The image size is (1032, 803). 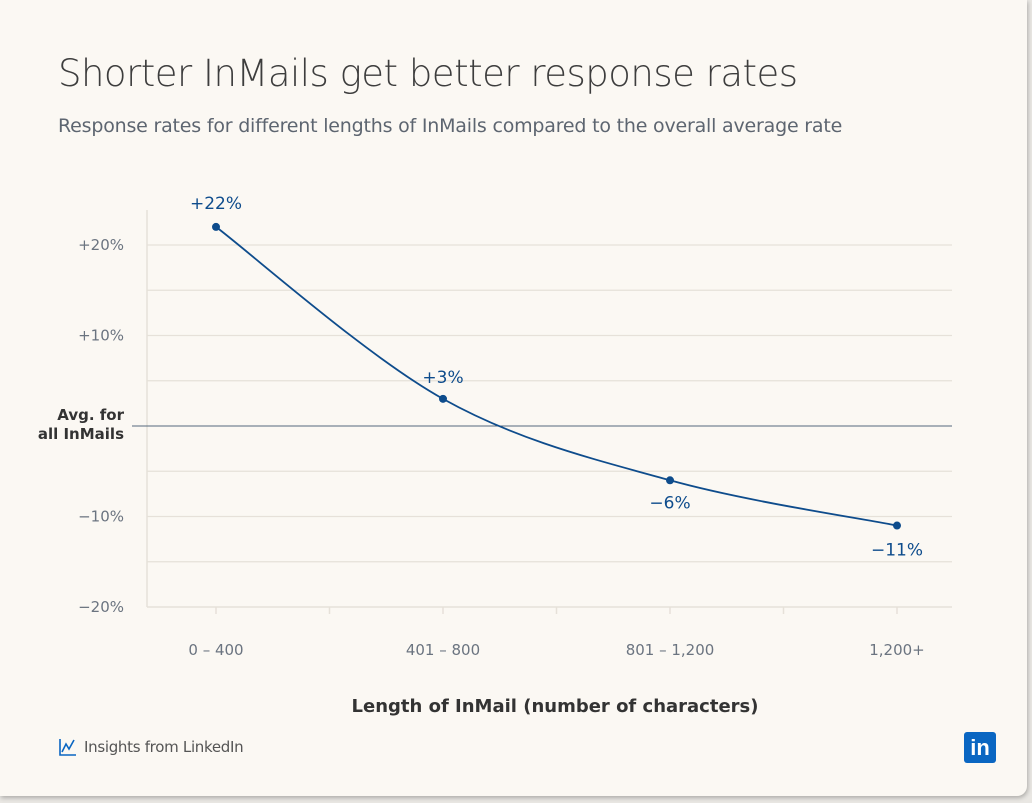 I want to click on y-tick-label: −20%, so click(x=101, y=607).